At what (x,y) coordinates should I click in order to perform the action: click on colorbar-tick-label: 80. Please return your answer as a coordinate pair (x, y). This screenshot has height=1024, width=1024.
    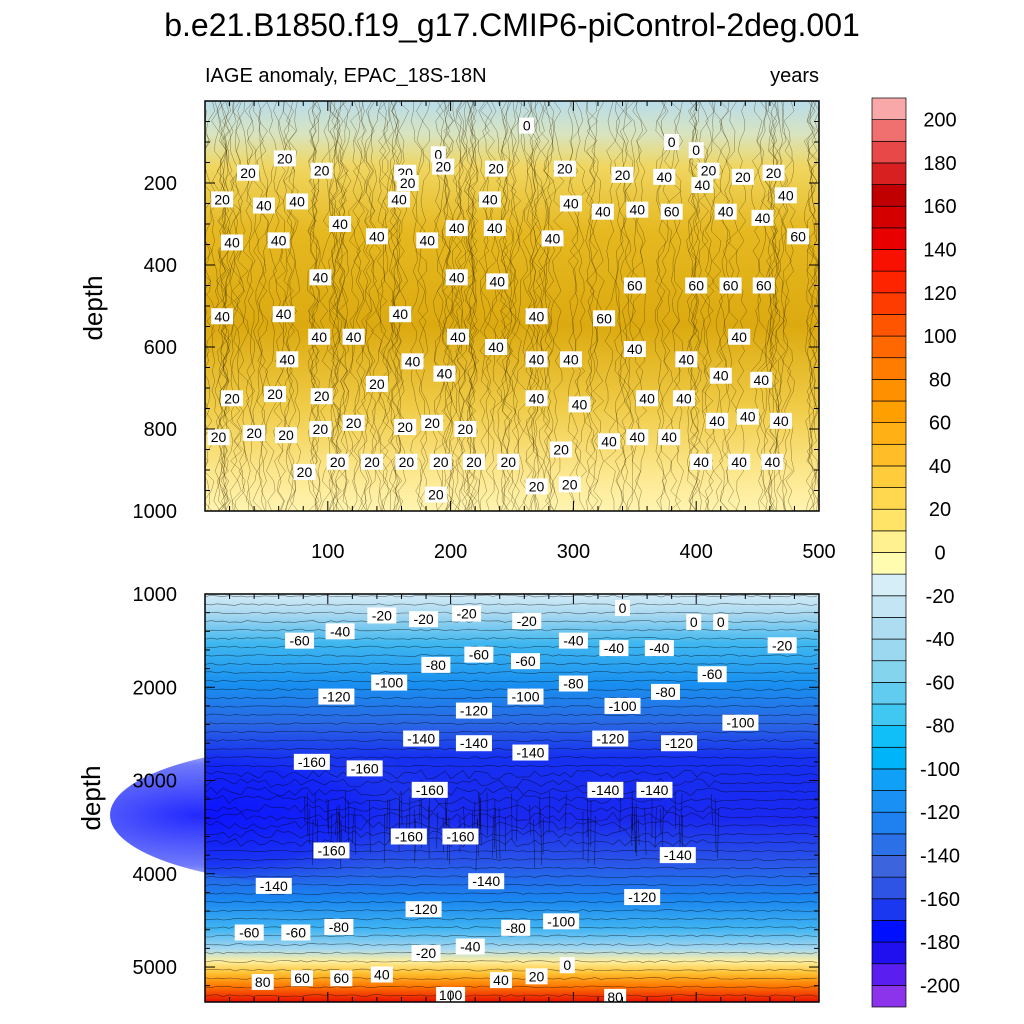
    Looking at the image, I should click on (940, 380).